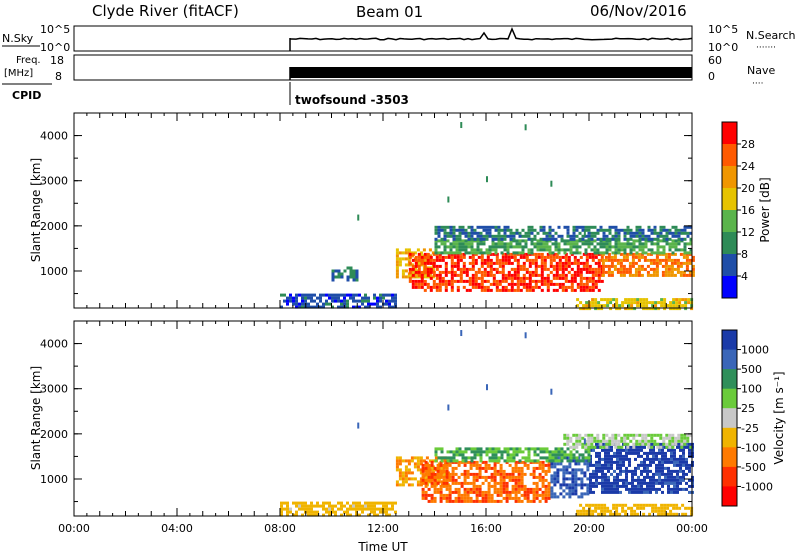 This screenshot has width=800, height=554. Describe the element at coordinates (729, 437) in the screenshot. I see `colorbar-swatch` at that location.